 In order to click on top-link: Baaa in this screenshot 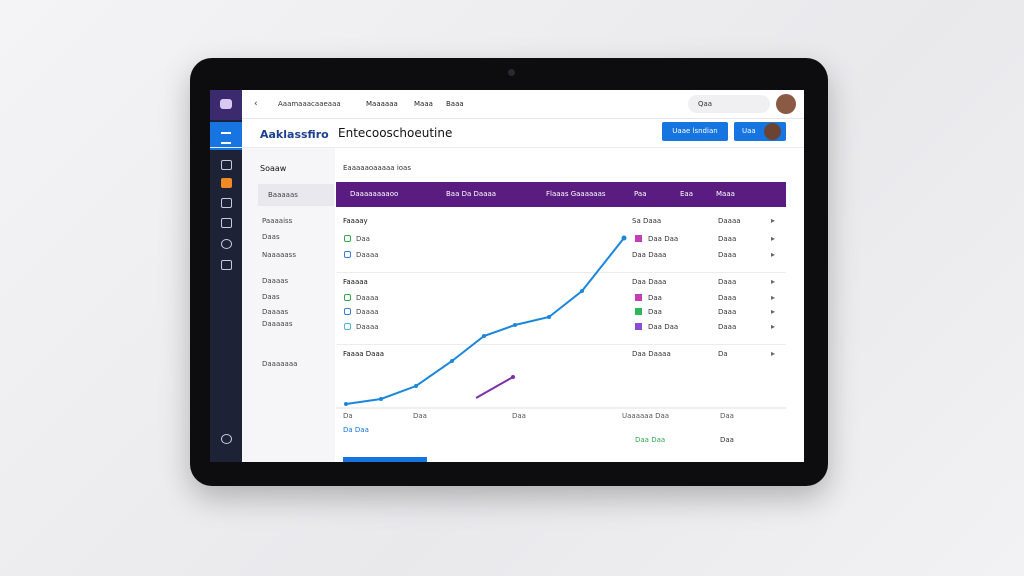, I will do `click(455, 104)`.